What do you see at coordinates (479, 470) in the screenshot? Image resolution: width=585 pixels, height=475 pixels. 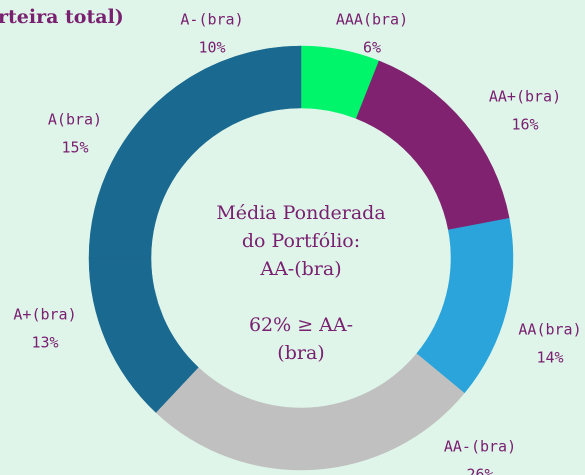 I see `value-label: 26%` at bounding box center [479, 470].